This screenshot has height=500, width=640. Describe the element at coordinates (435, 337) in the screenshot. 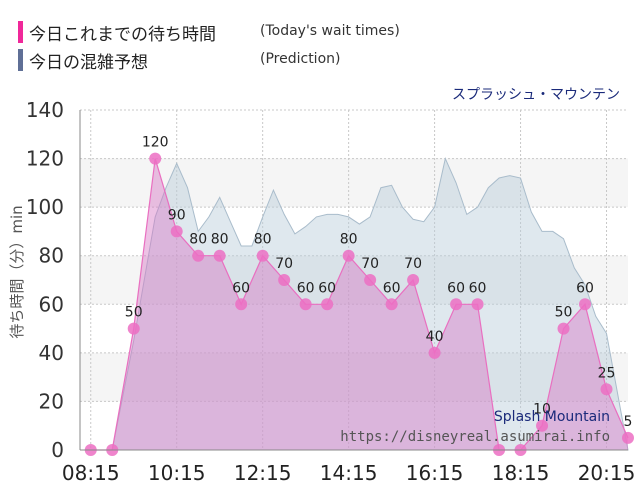

I see `data-label: 40` at that location.